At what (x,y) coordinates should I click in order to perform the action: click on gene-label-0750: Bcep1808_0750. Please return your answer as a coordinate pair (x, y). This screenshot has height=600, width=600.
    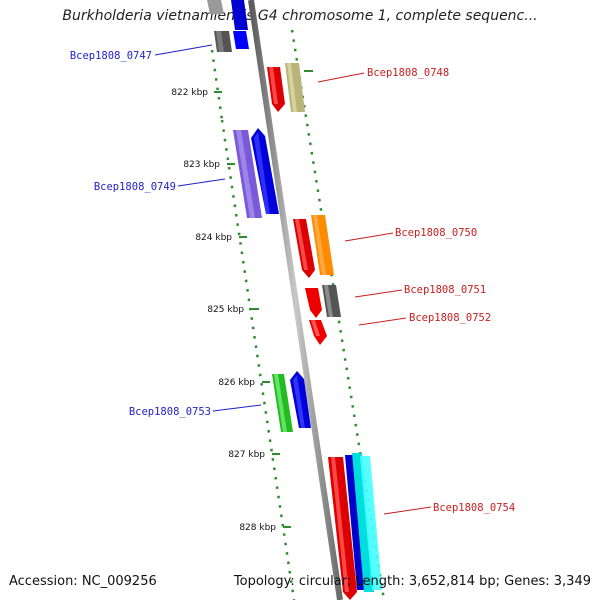
    Looking at the image, I should click on (436, 233).